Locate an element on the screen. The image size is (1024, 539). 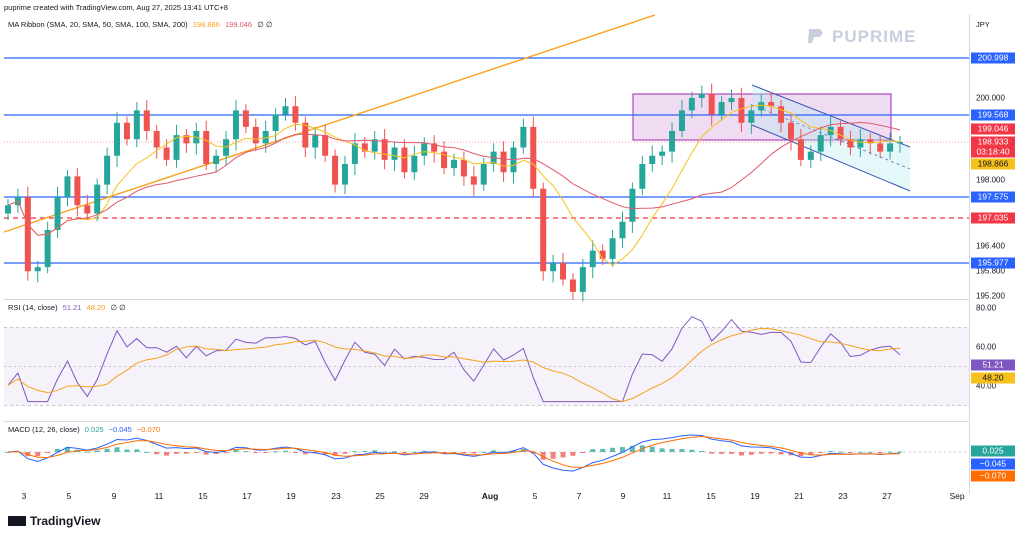
rsi-panel-divider is located at coordinates (486, 299).